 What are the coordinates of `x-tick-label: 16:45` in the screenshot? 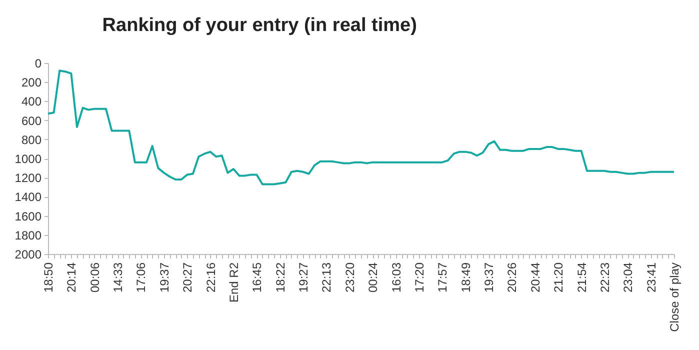 It's located at (257, 277).